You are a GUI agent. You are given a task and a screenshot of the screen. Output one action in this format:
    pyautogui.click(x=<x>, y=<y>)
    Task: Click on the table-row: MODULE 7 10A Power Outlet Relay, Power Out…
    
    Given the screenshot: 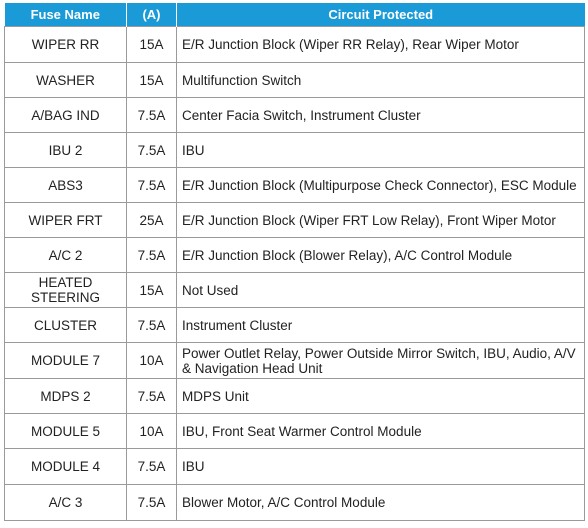 What is the action you would take?
    pyautogui.click(x=294, y=360)
    